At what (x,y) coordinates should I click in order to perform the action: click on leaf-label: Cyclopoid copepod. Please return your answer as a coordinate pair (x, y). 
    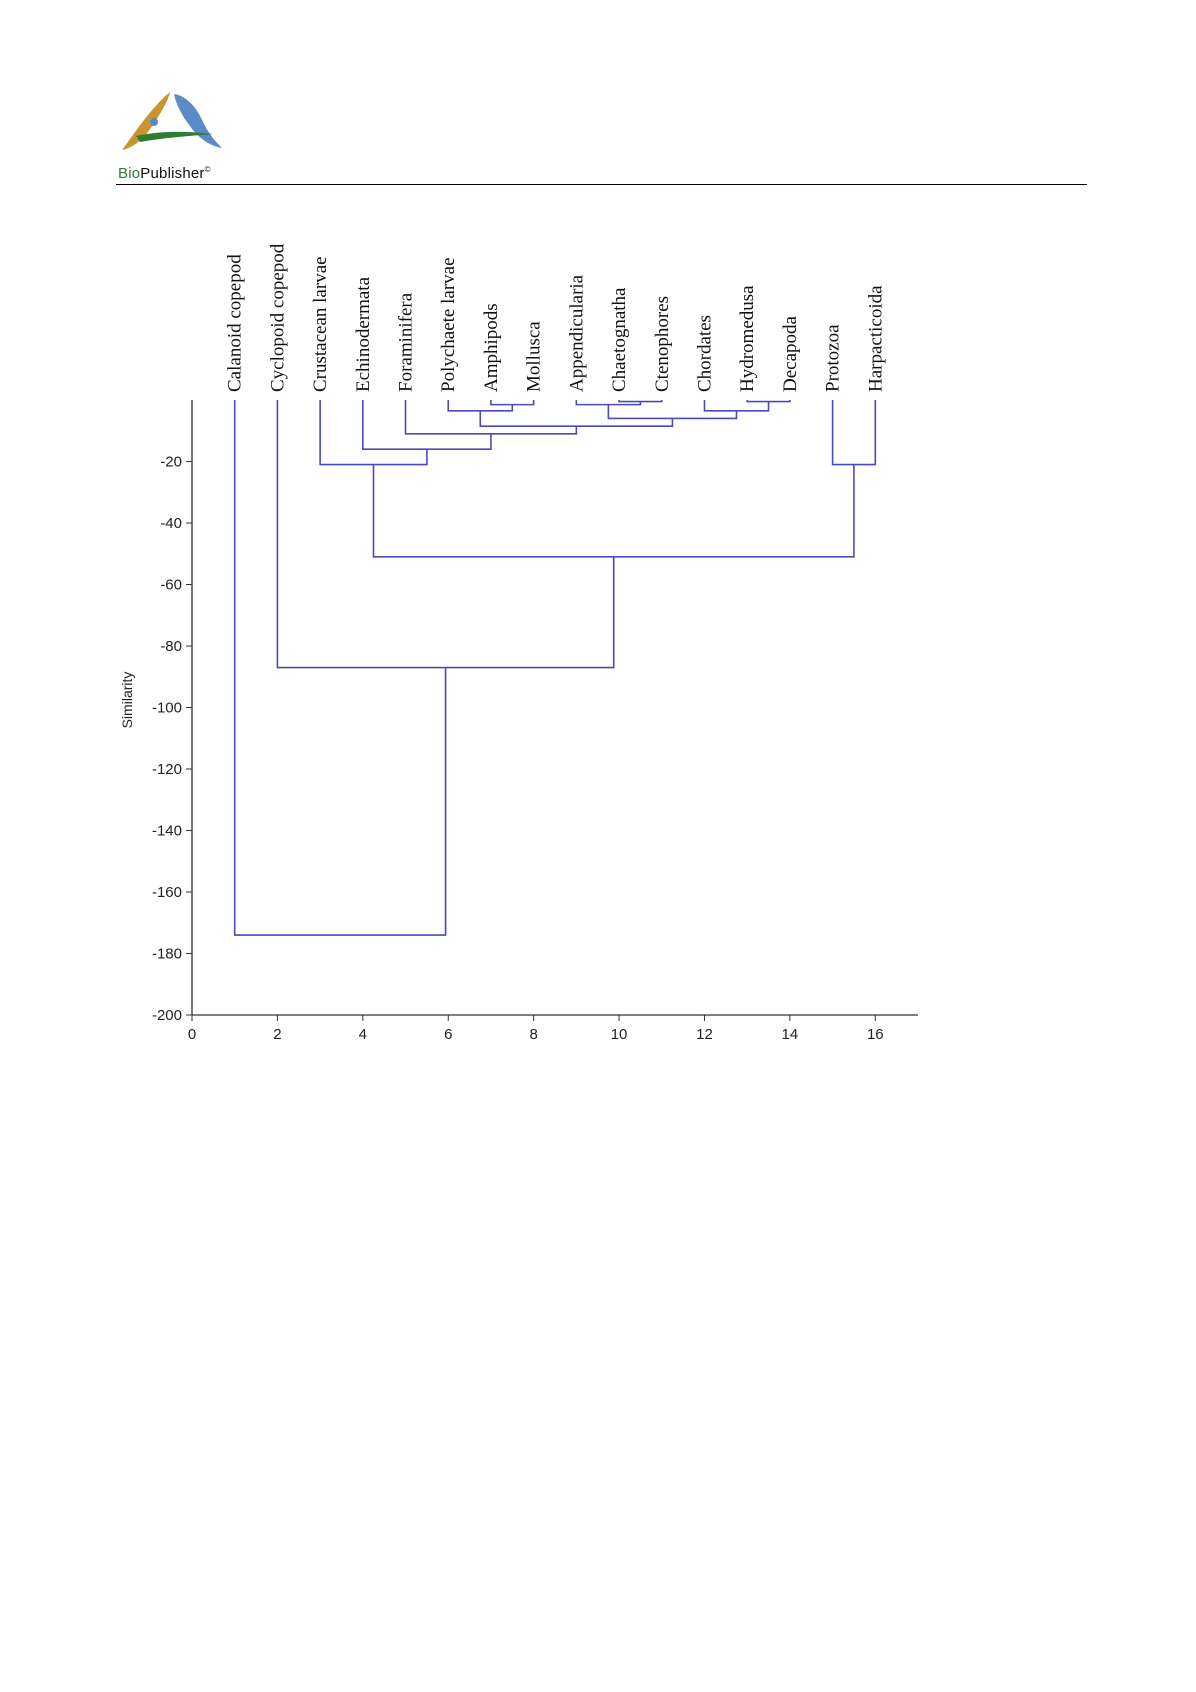
    Looking at the image, I should click on (277, 317).